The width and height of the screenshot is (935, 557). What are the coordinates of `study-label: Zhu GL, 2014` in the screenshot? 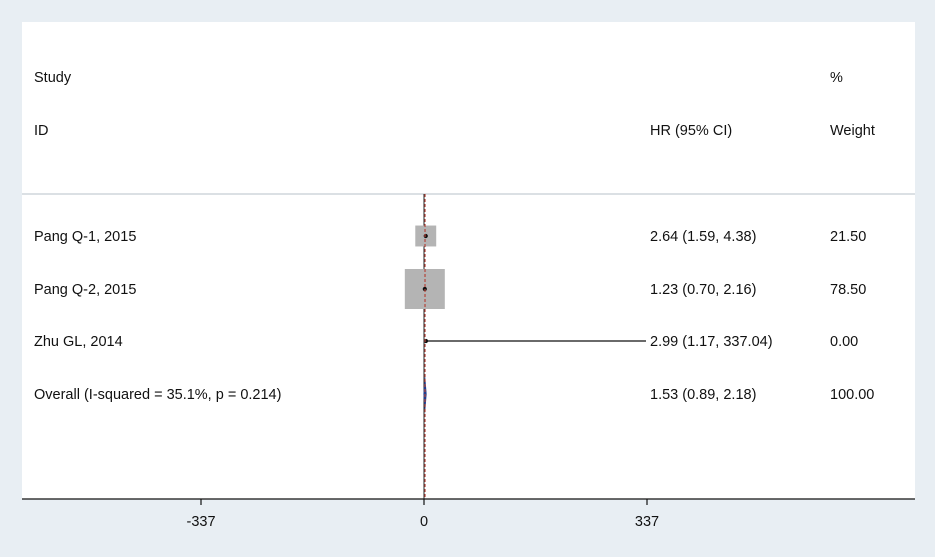 It's located at (78, 342).